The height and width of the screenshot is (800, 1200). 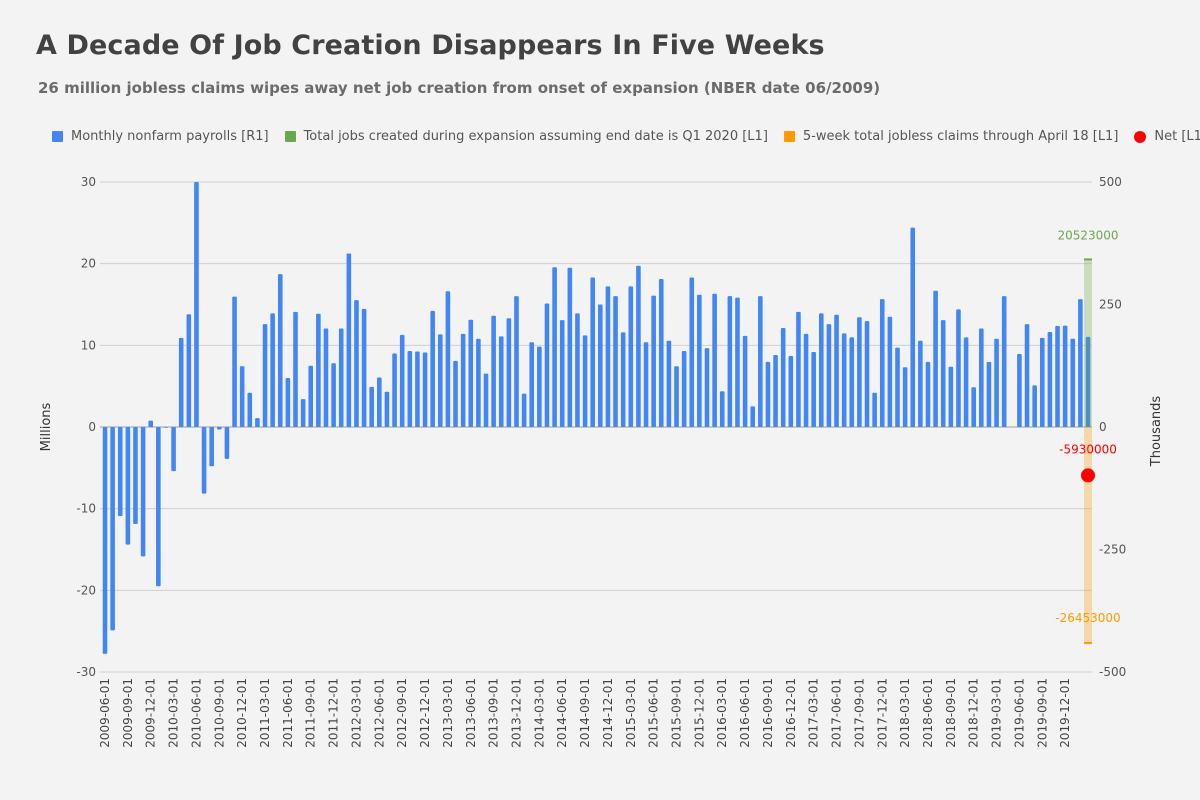 I want to click on left-tick-label: 10, so click(x=88, y=345).